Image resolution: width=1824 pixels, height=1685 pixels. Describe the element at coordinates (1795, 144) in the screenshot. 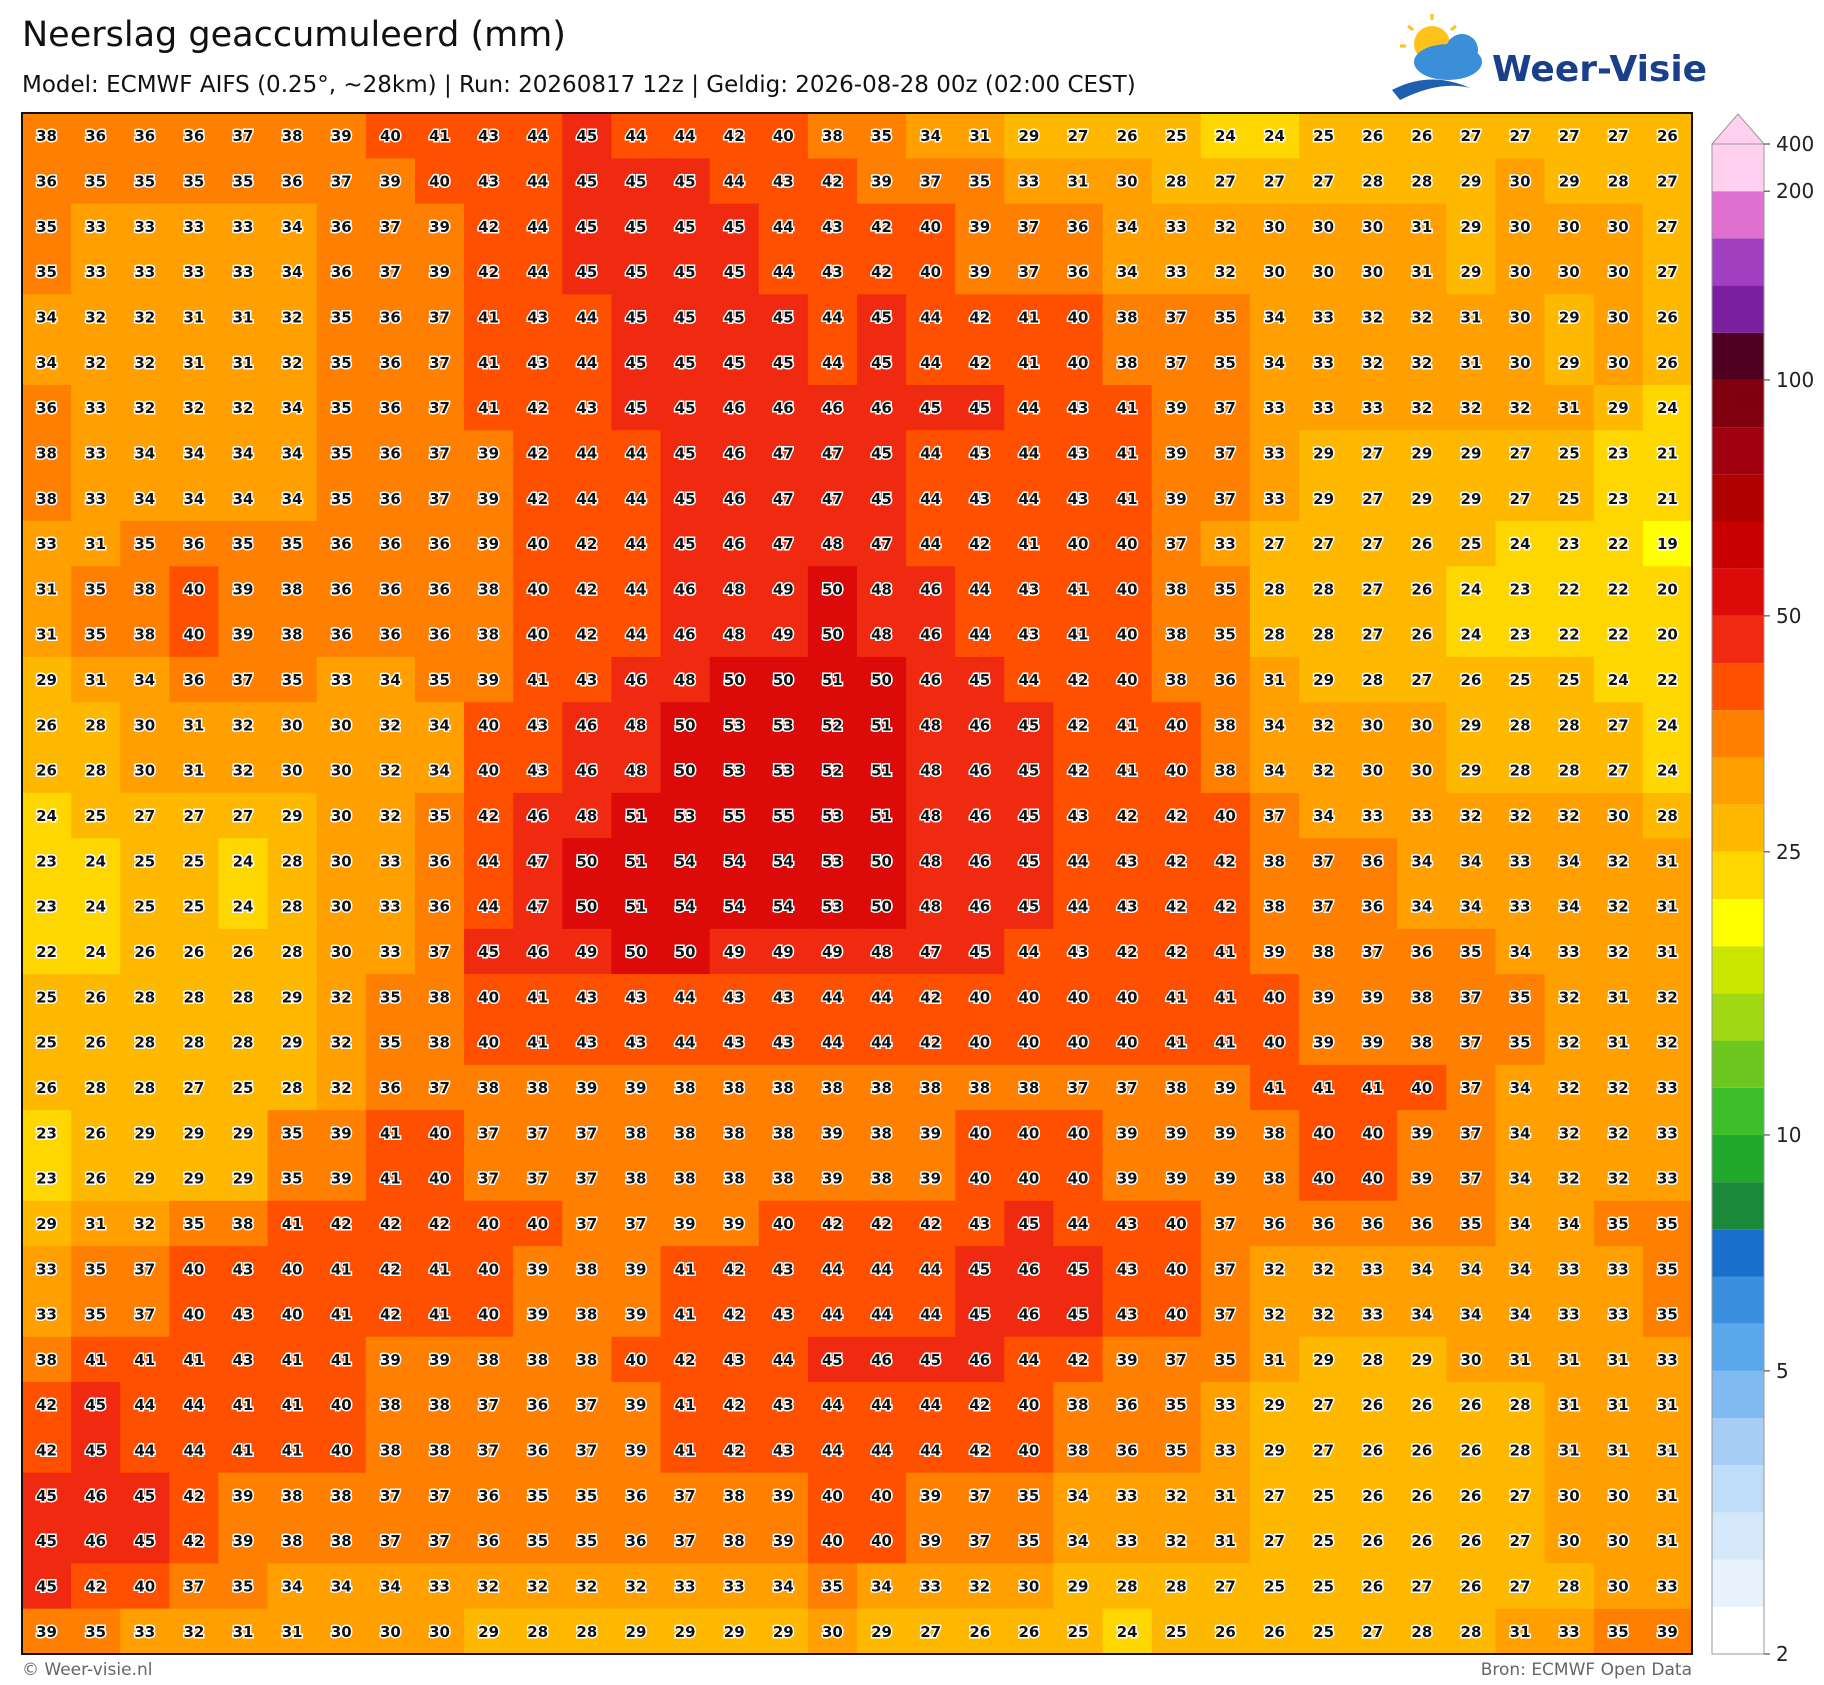

I see `colorbar-label: 400` at that location.